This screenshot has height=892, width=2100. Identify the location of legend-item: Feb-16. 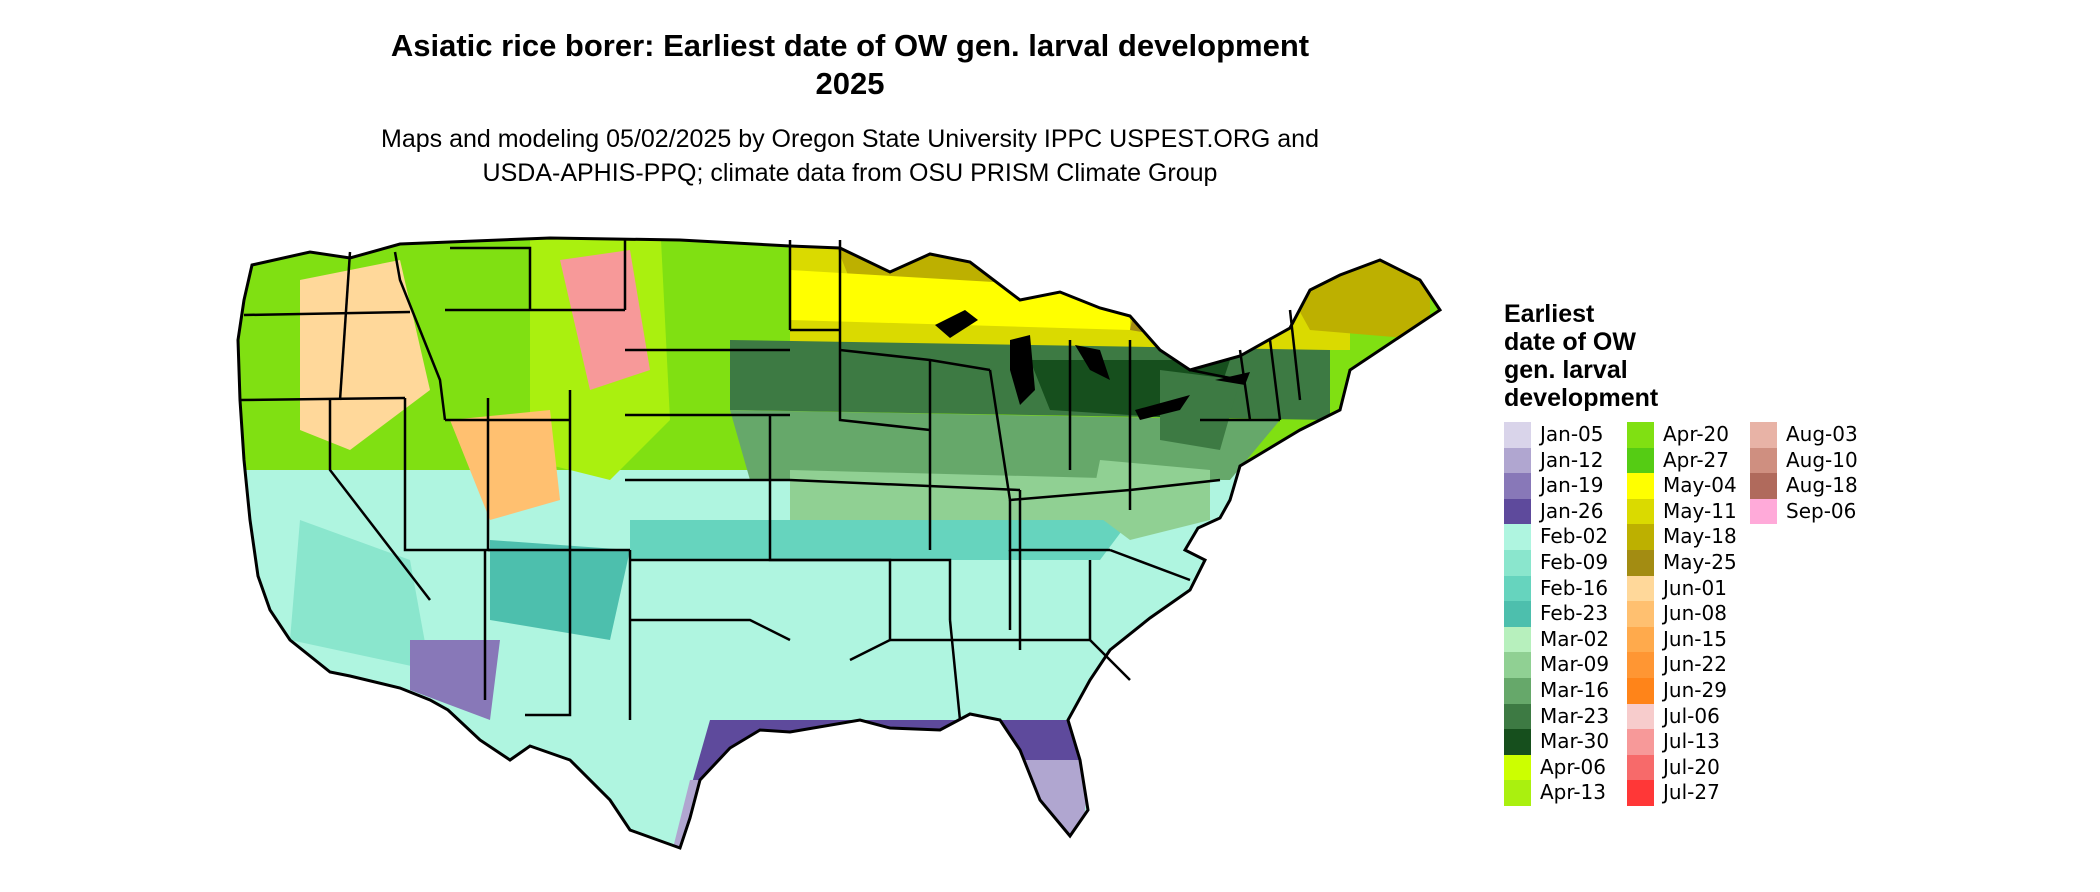
(1556, 588).